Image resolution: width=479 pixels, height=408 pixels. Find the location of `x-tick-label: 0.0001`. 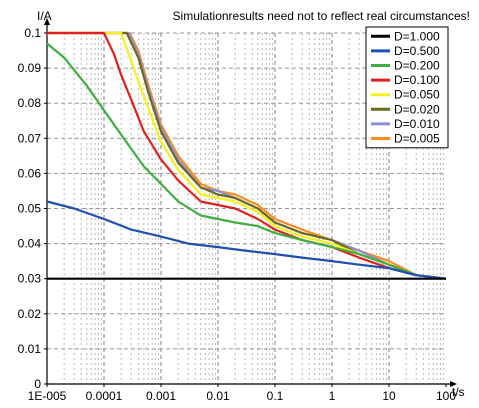

x-tick-label: 0.0001 is located at coordinates (104, 396).